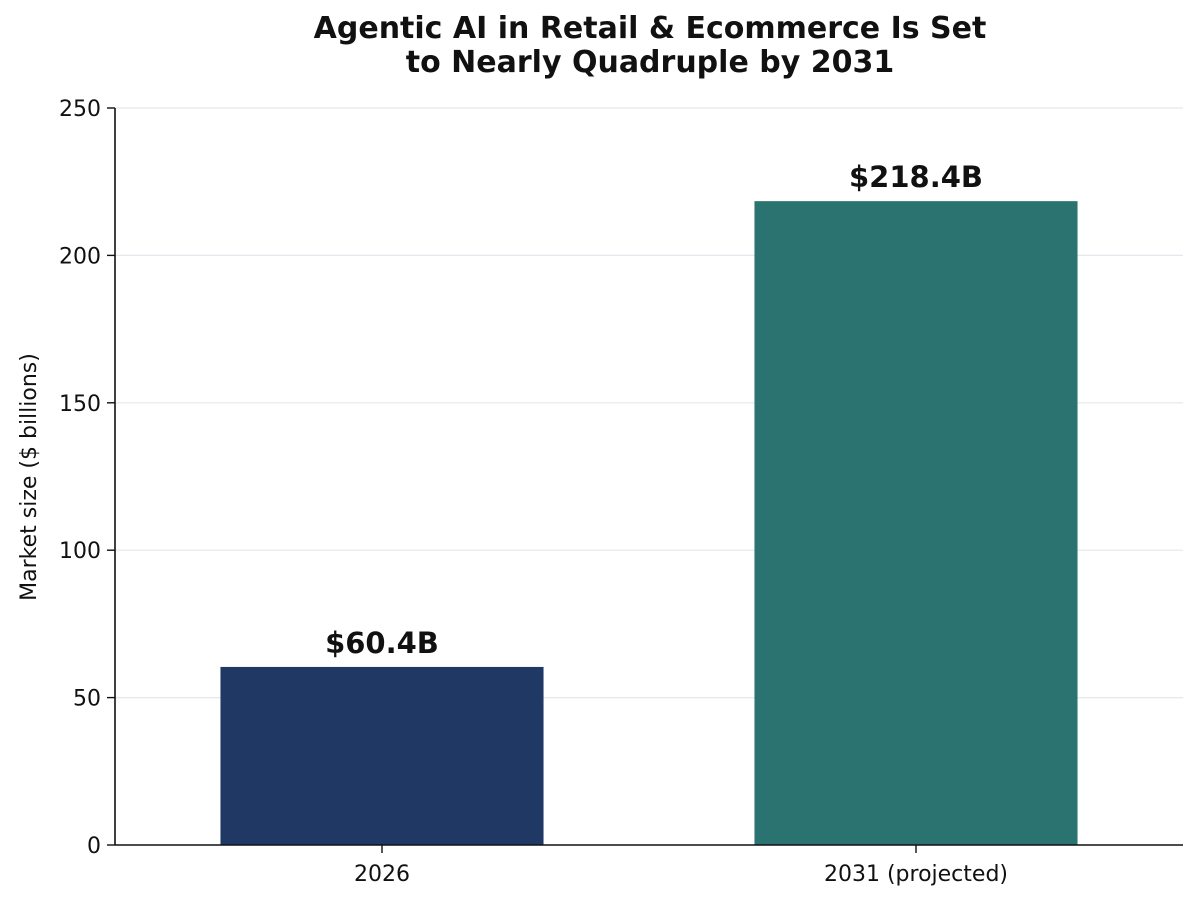 The height and width of the screenshot is (904, 1200). Describe the element at coordinates (382, 755) in the screenshot. I see `bar` at that location.